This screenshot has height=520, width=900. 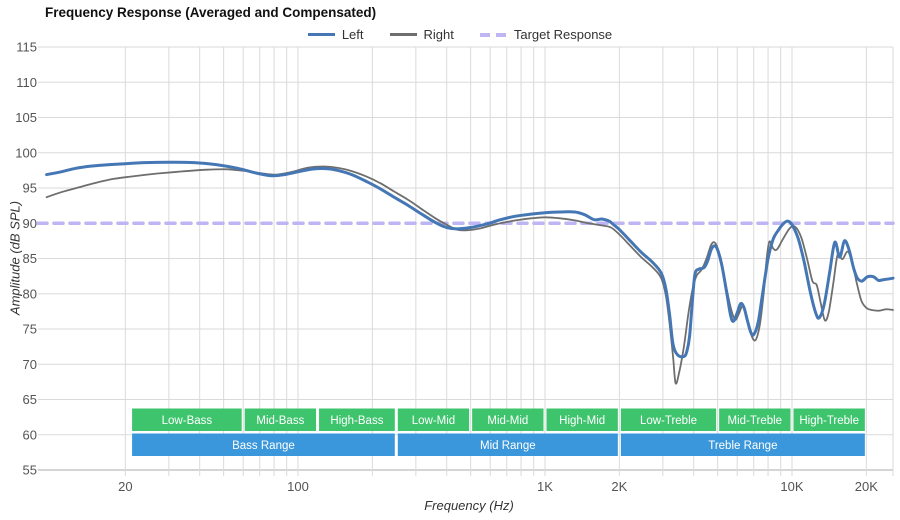 What do you see at coordinates (125, 486) in the screenshot?
I see `x-tick-label: 20` at bounding box center [125, 486].